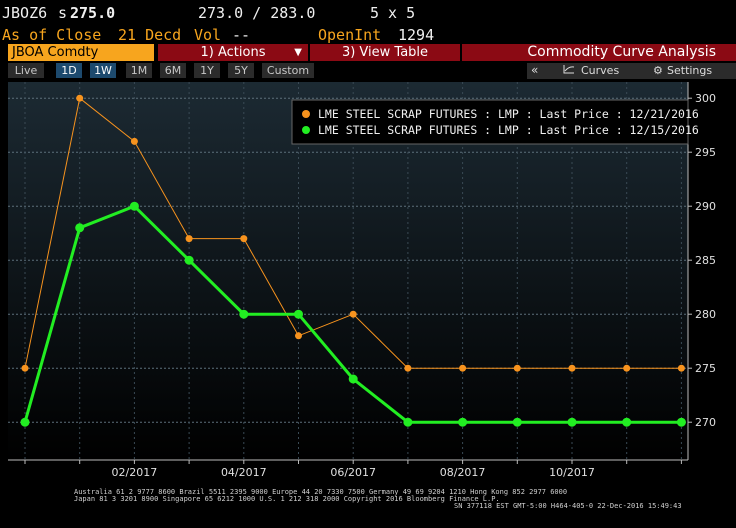  Describe the element at coordinates (705, 368) in the screenshot. I see `y-tick-label: 275` at that location.